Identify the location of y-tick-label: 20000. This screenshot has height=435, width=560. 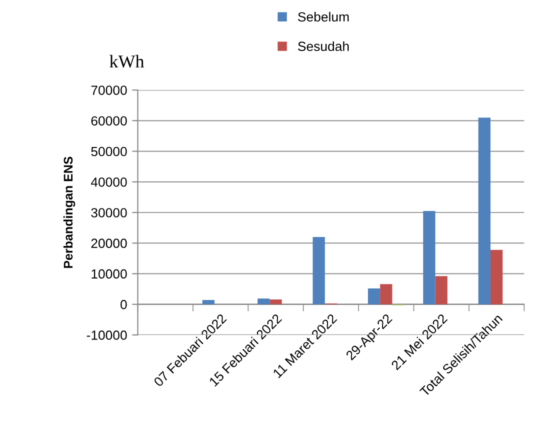
(109, 243).